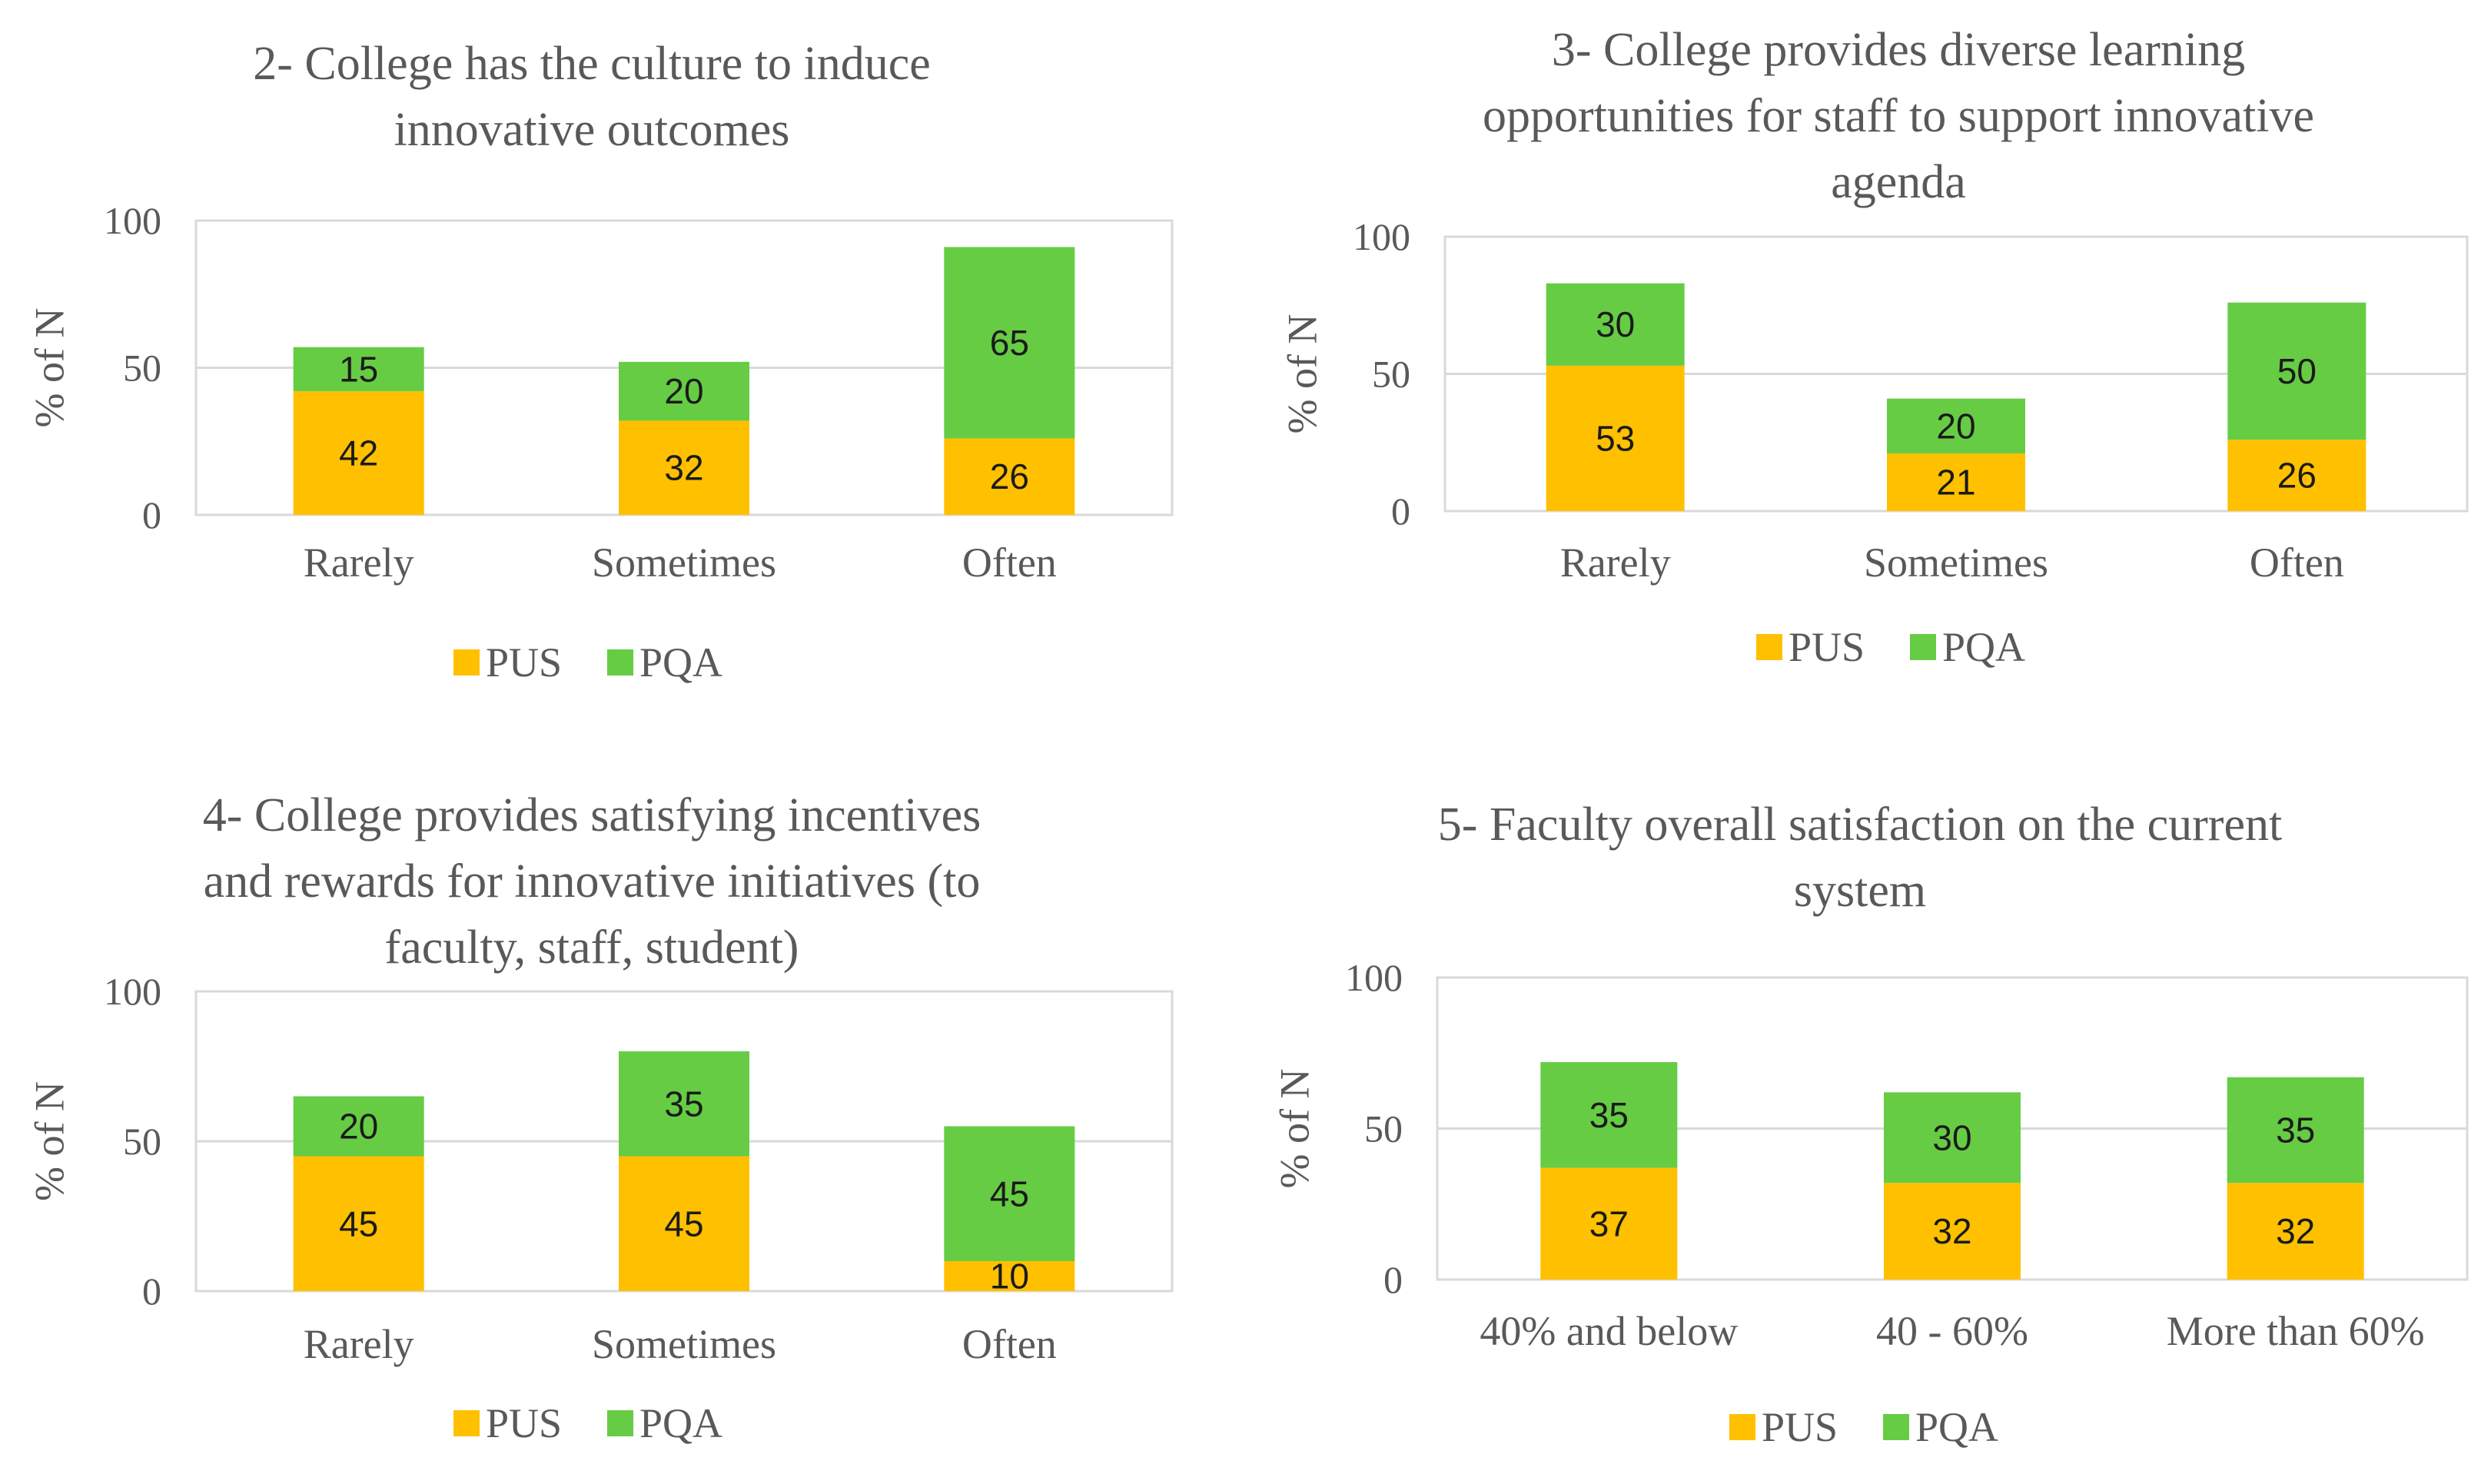 This screenshot has width=2491, height=1484. I want to click on chart-title-4-line-2: system, so click(1860, 891).